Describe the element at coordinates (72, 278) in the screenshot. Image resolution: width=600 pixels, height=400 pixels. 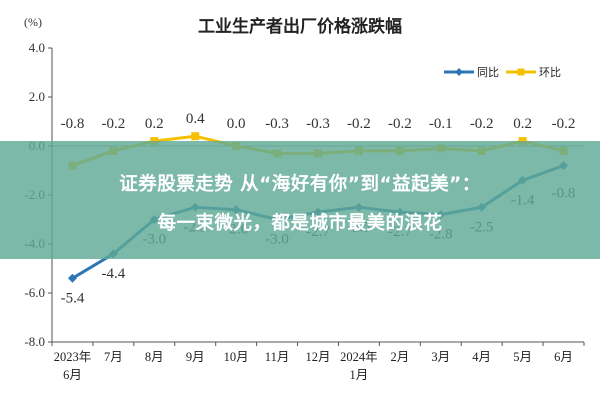
I see `data-point-yoy` at that location.